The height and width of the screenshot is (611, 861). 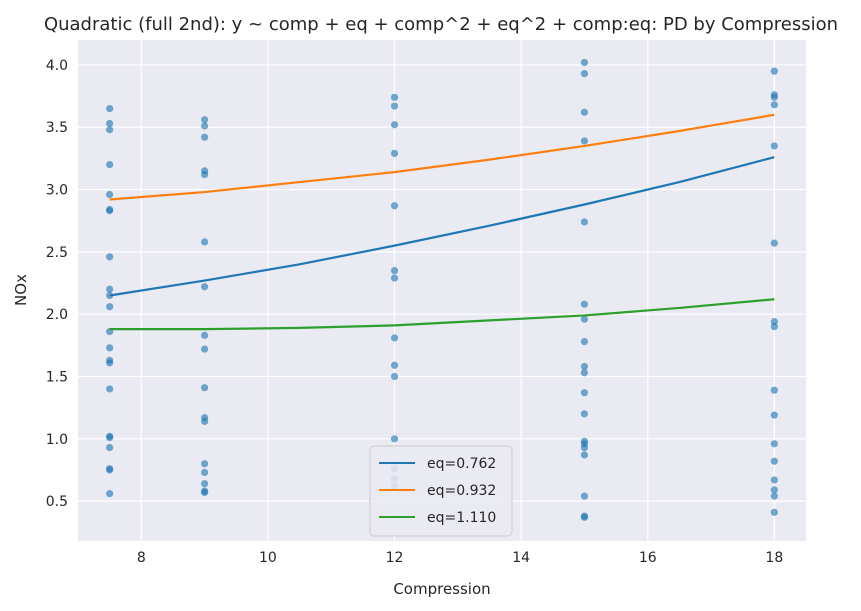 I want to click on y-tick-label: 1.5, so click(x=57, y=377).